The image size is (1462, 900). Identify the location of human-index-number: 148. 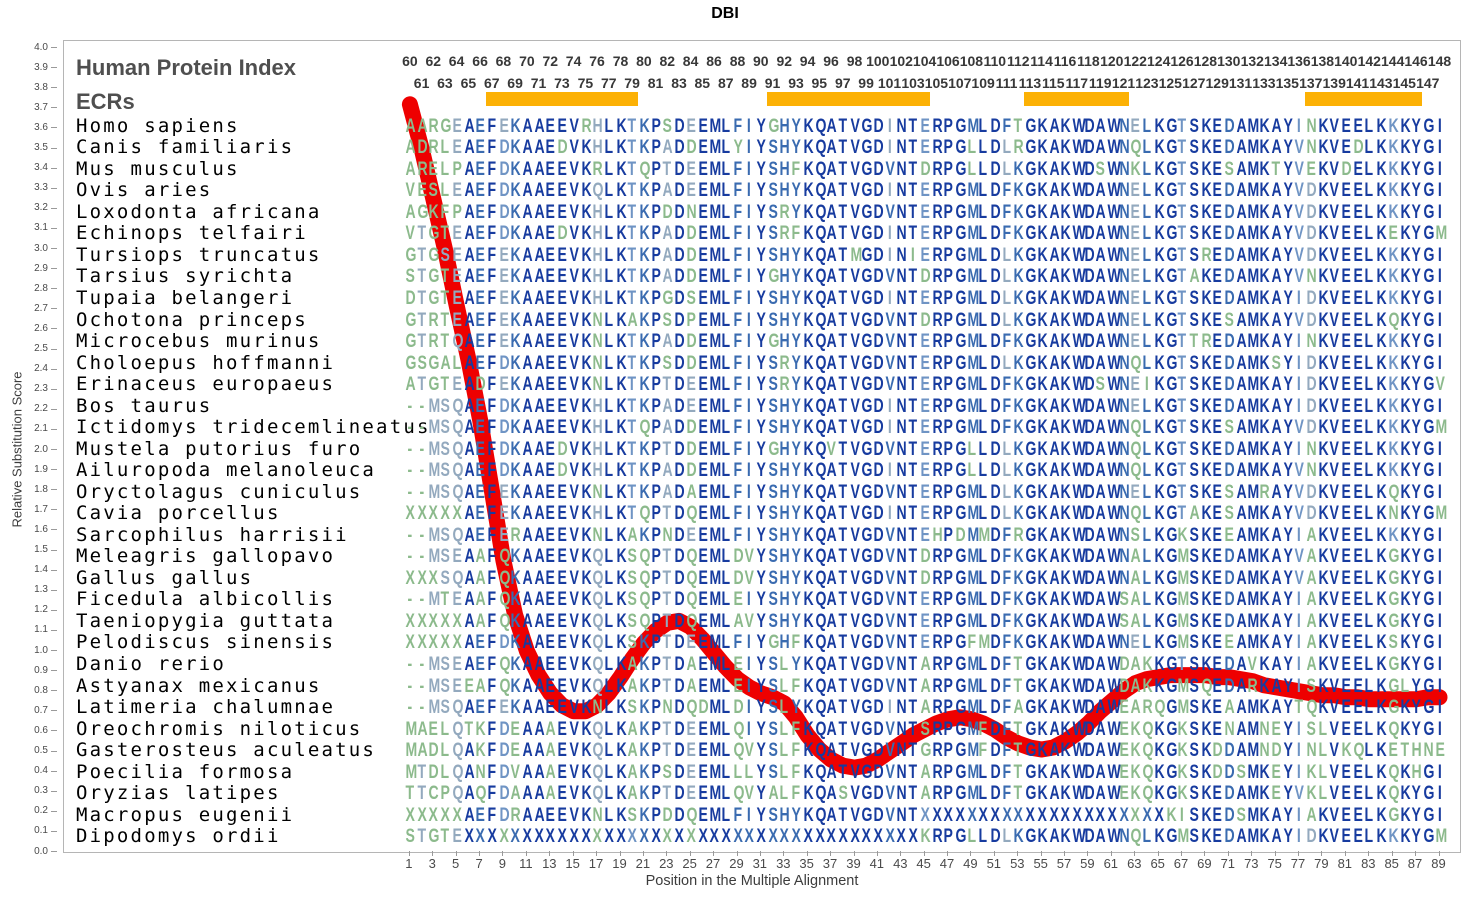
(1439, 61).